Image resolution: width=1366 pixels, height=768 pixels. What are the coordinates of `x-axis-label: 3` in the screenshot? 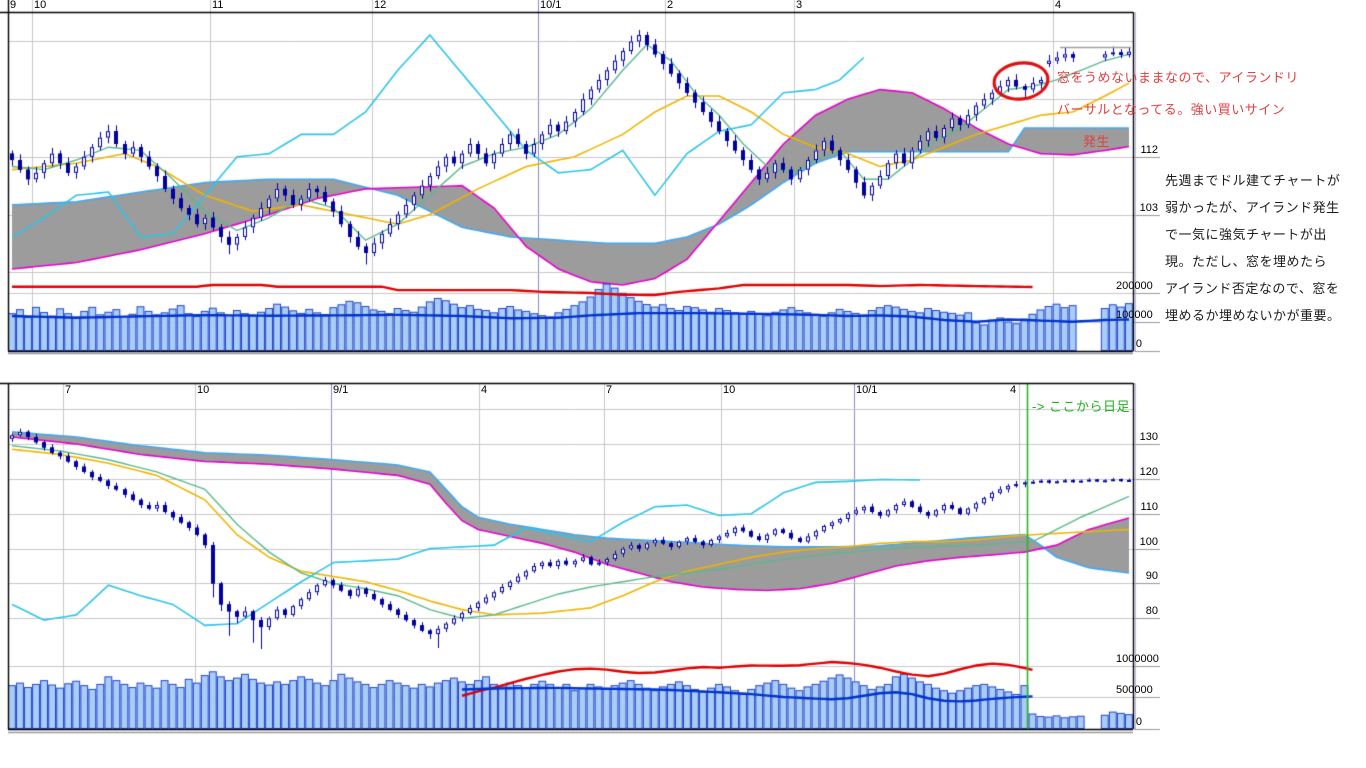 It's located at (799, 5).